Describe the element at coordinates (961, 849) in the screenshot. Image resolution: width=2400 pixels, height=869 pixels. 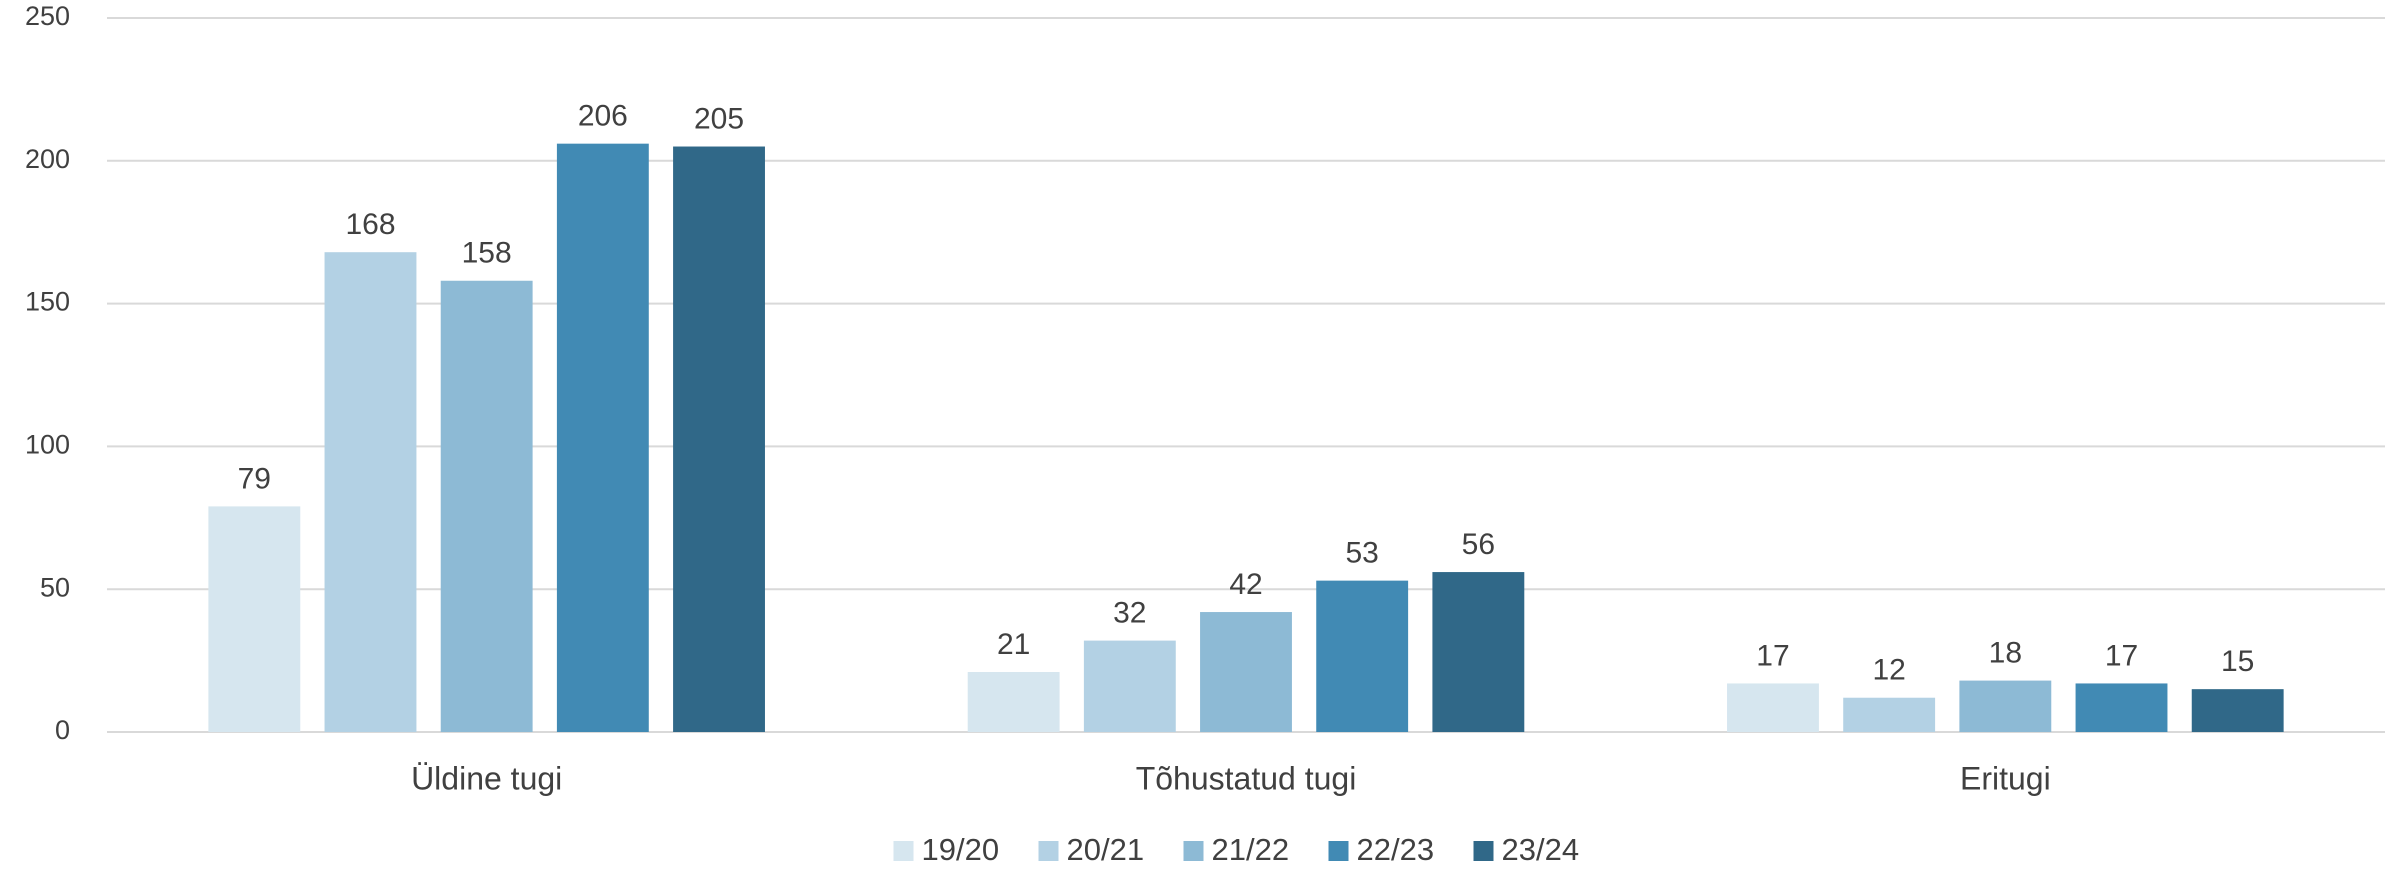
I see `legend-label: 19/20` at that location.